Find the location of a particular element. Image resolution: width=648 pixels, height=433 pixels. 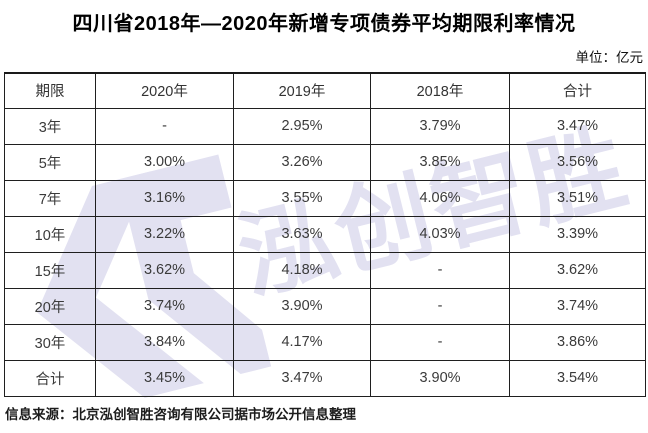

value-cell: 3.85% is located at coordinates (440, 162).